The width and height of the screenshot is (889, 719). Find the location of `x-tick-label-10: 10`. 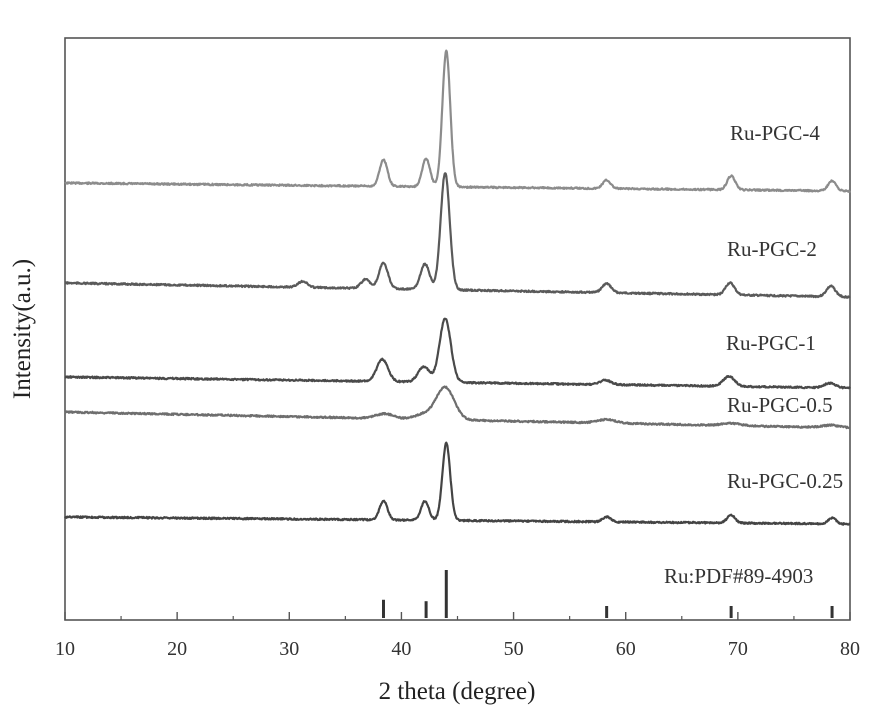

x-tick-label-10: 10 is located at coordinates (65, 649).